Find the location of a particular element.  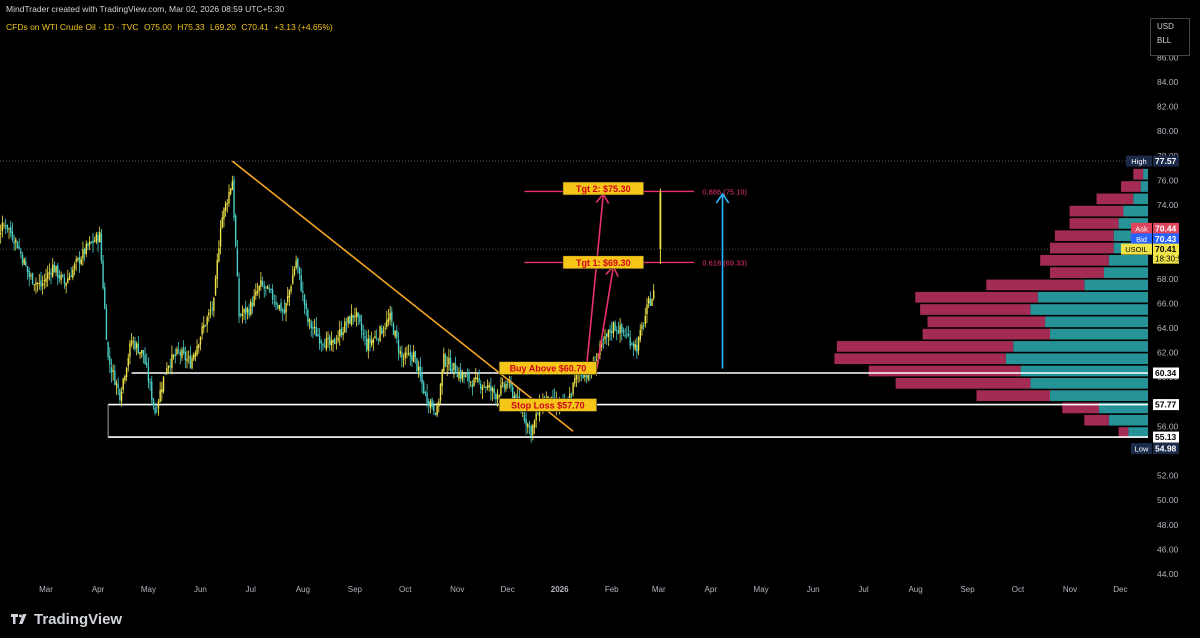

y-axis-tick-label: 68.00 is located at coordinates (1168, 279).